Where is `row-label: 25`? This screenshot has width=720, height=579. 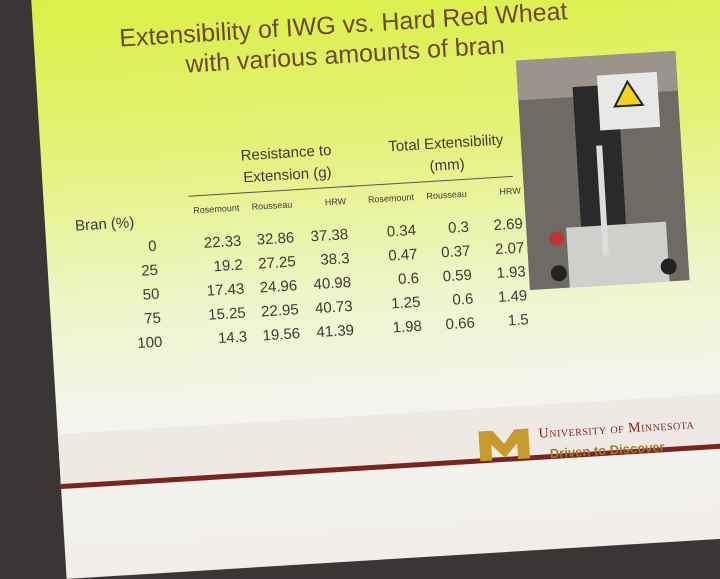 row-label: 25 is located at coordinates (149, 270).